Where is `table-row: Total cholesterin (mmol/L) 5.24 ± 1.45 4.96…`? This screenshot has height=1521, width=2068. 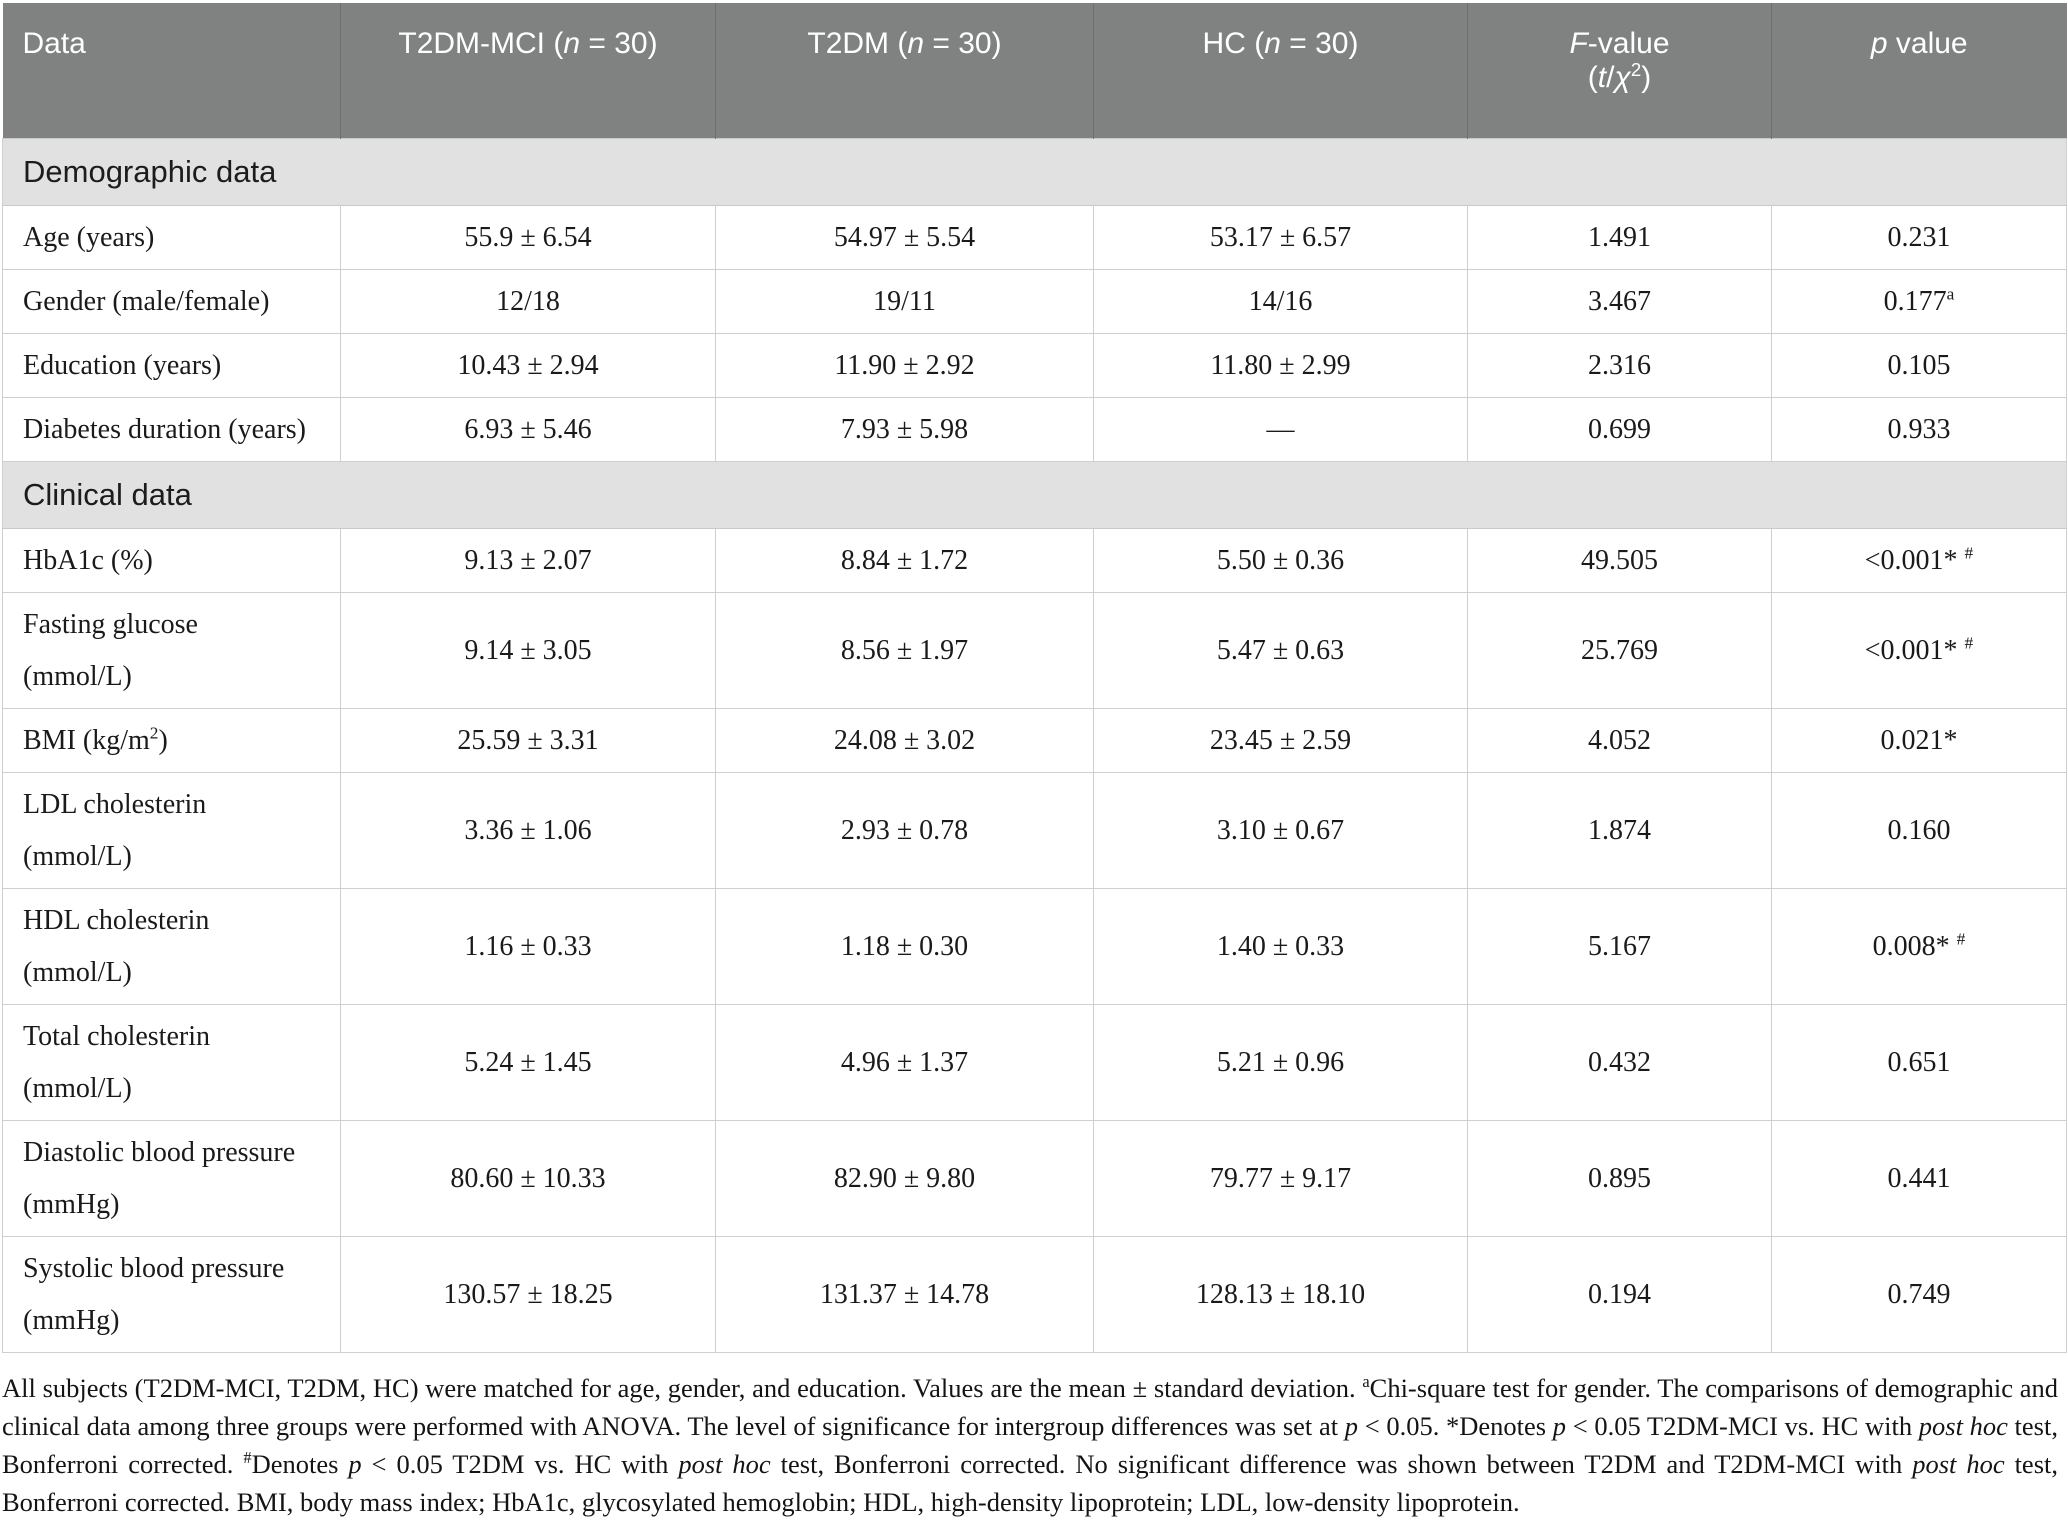
table-row: Total cholesterin (mmol/L) 5.24 ± 1.45 4.96… is located at coordinates (1034, 1062).